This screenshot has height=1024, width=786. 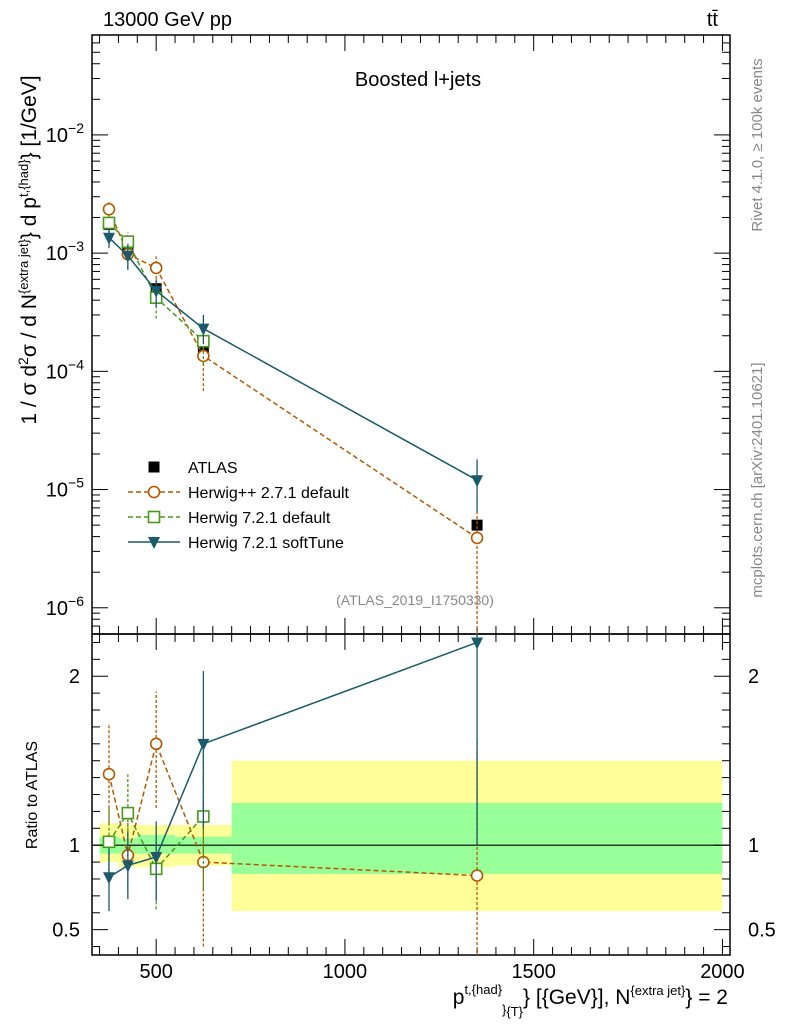 What do you see at coordinates (762, 931) in the screenshot?
I see `ratio-y-tick-label-right: 0.5` at bounding box center [762, 931].